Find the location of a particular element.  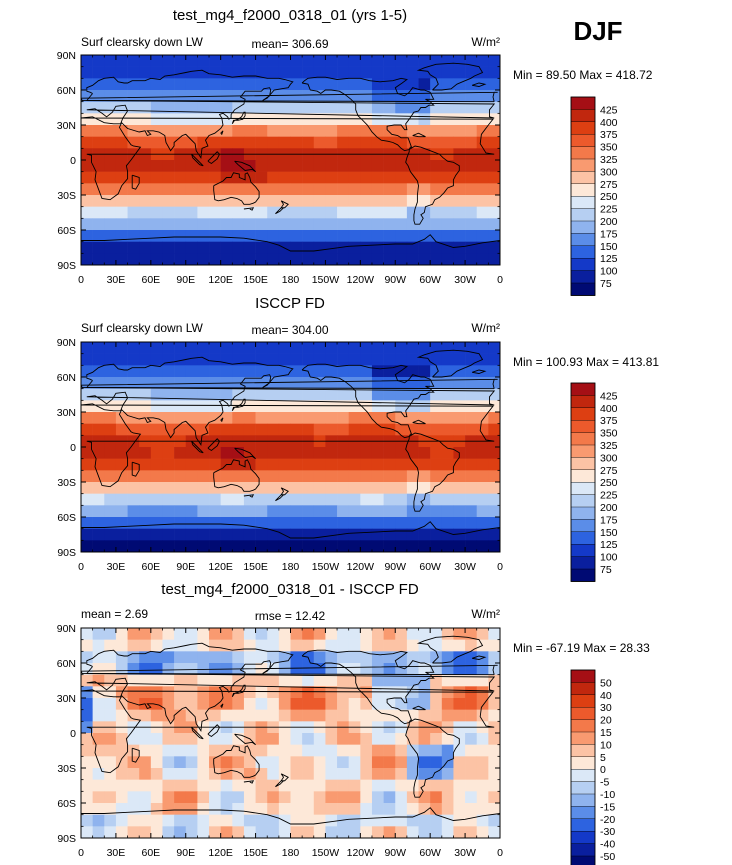

coastlines is located at coordinates (290, 730).